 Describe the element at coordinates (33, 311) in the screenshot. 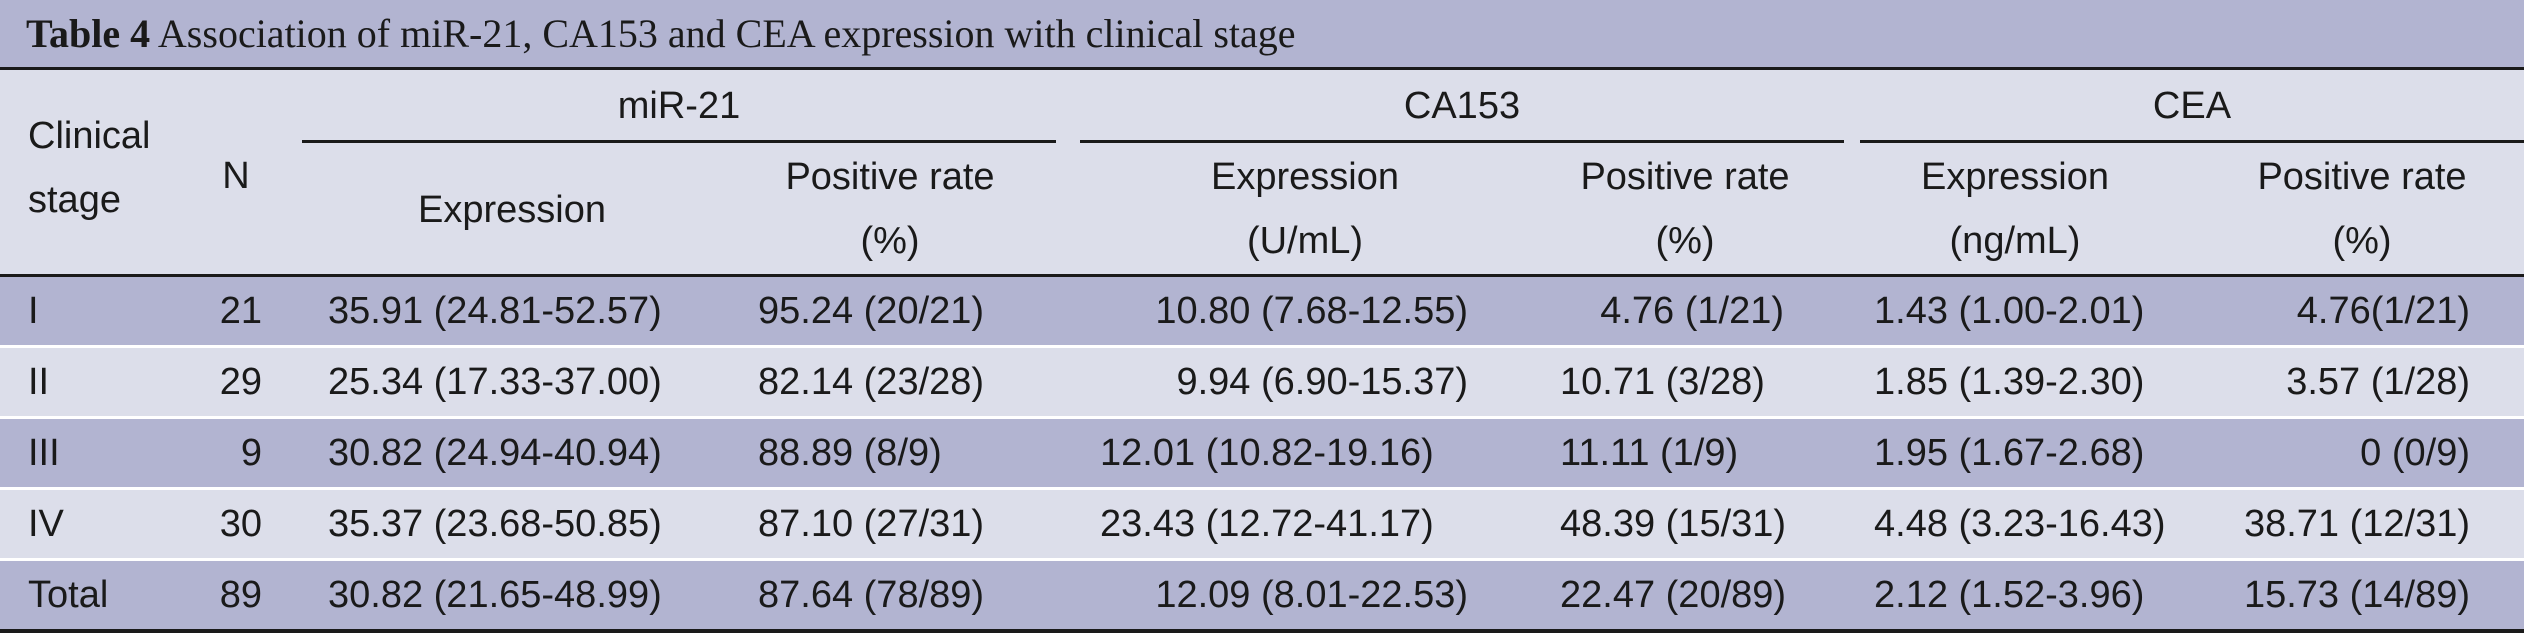

I see `cell-stage: I` at that location.